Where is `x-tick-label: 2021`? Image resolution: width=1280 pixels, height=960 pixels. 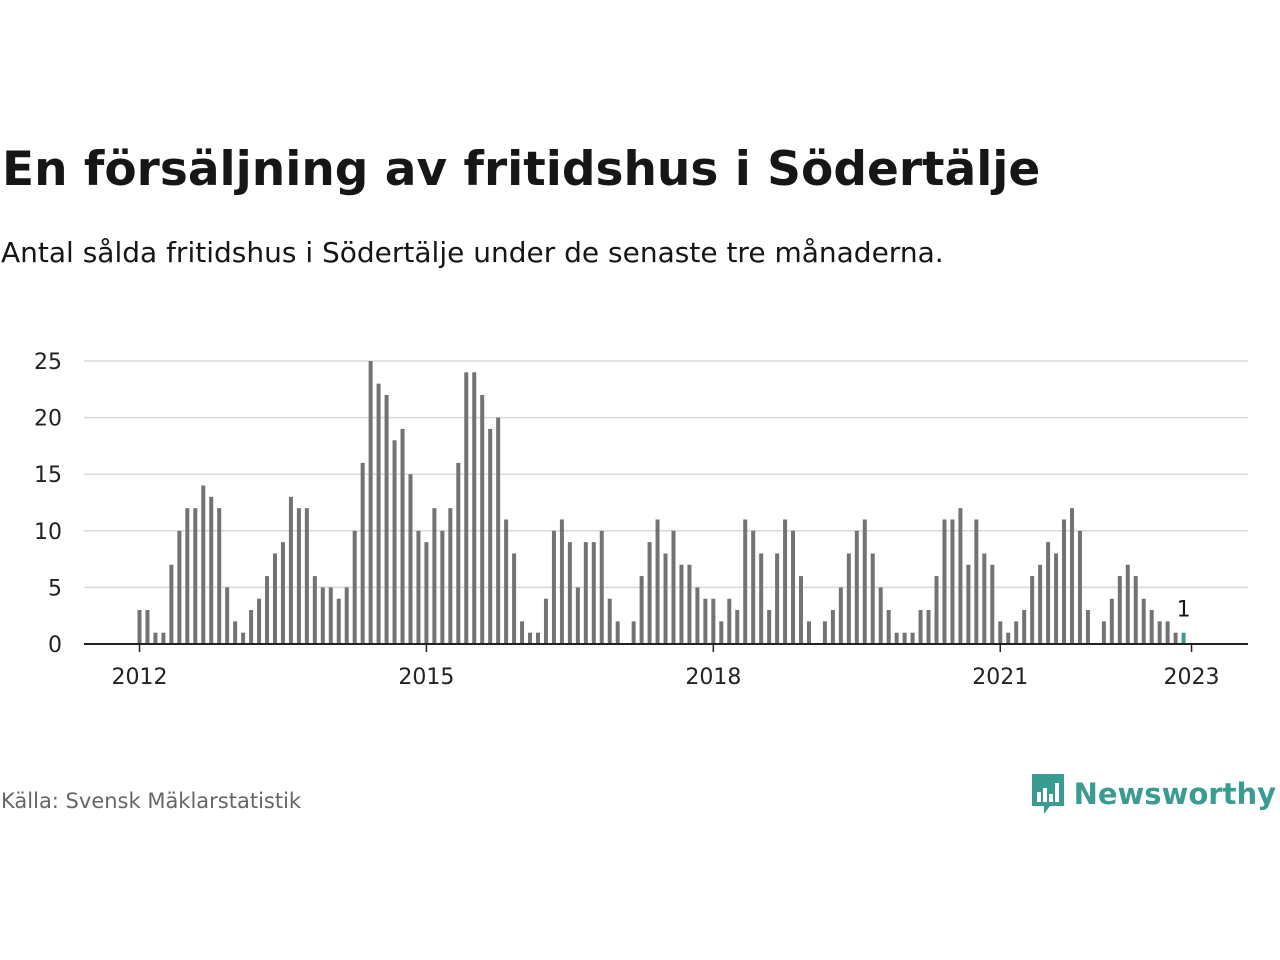
x-tick-label: 2021 is located at coordinates (1000, 677).